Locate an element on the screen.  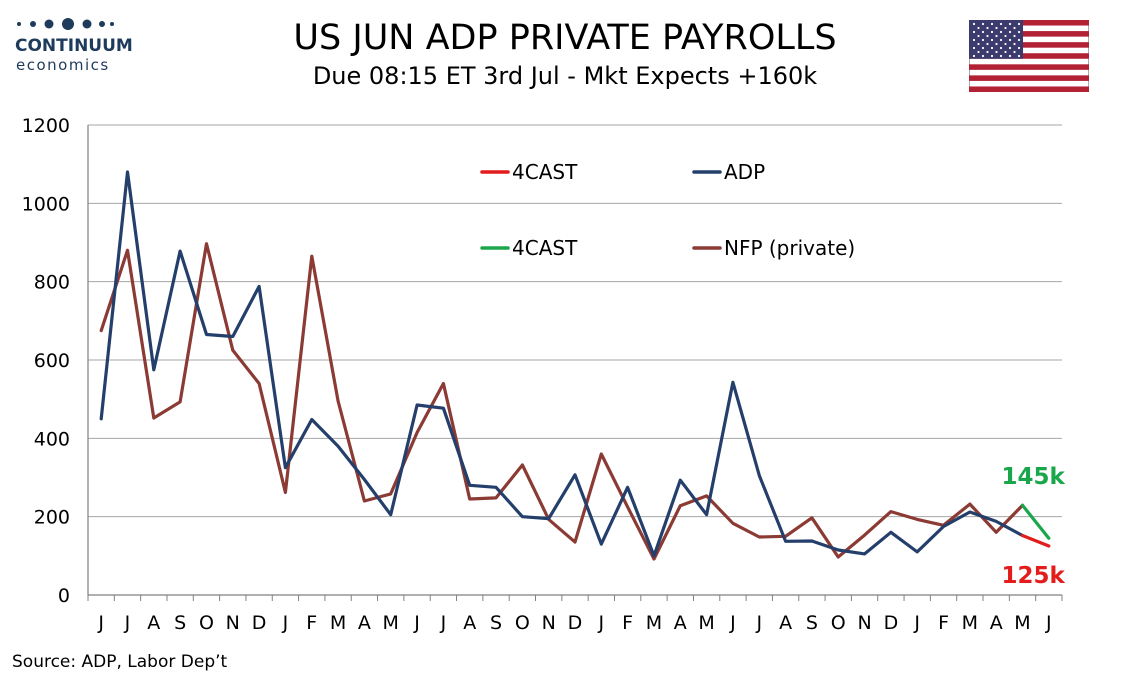
y-tick-label: 0 is located at coordinates (64, 596).